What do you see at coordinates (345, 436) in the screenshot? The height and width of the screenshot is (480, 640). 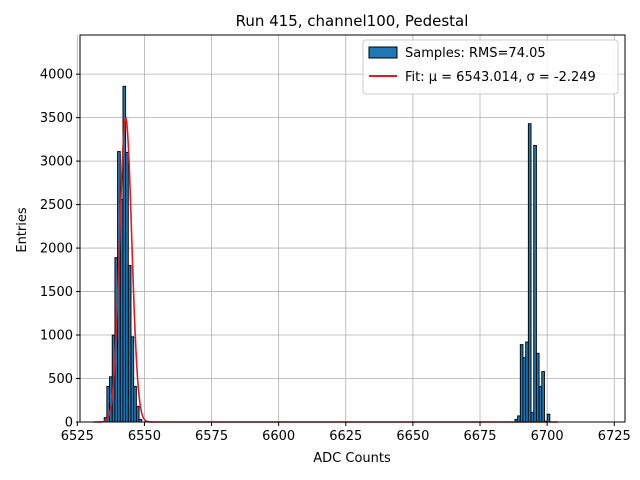 I see `x-tick-label: 6625` at bounding box center [345, 436].